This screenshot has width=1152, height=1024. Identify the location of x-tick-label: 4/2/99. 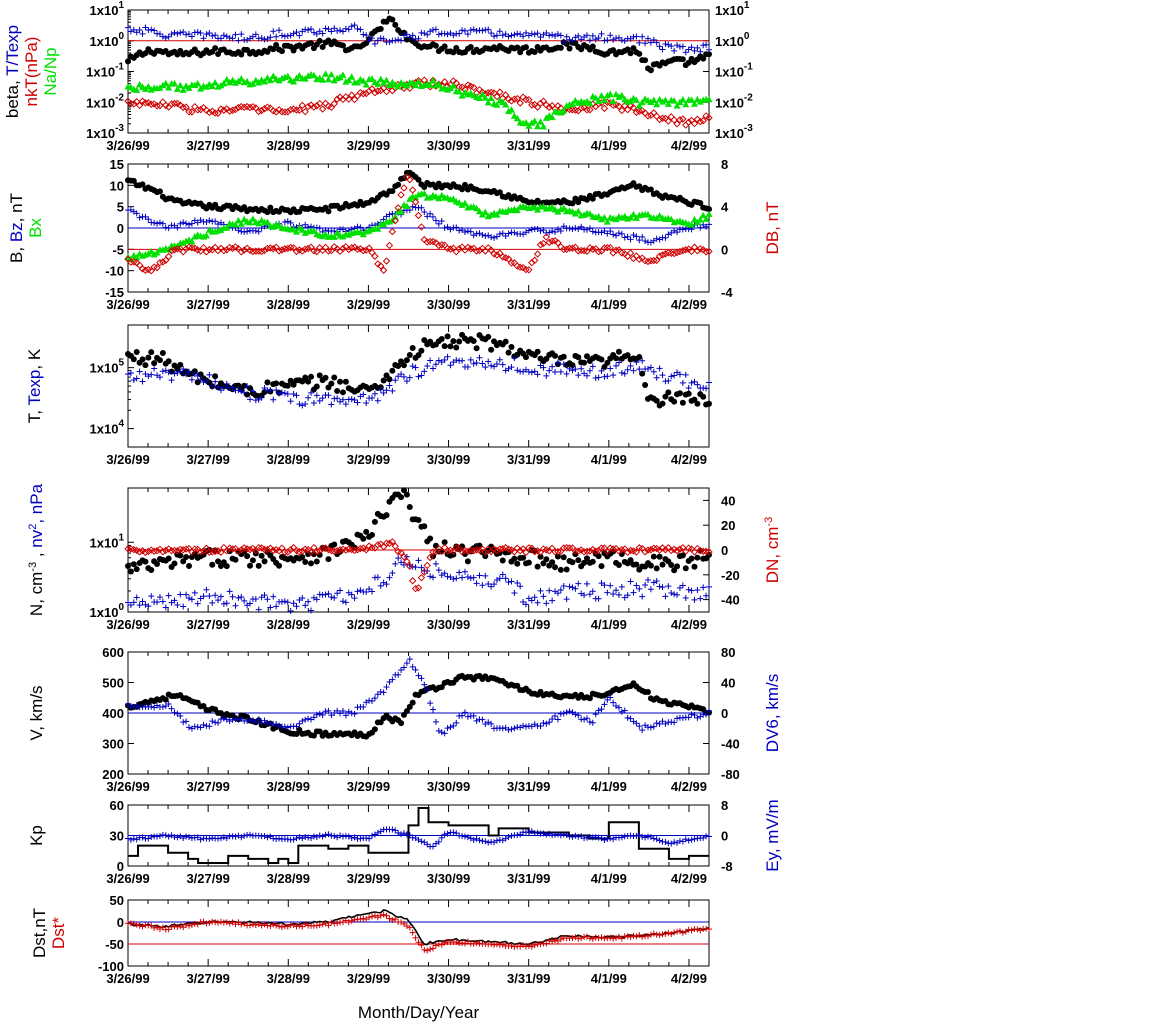
(689, 145).